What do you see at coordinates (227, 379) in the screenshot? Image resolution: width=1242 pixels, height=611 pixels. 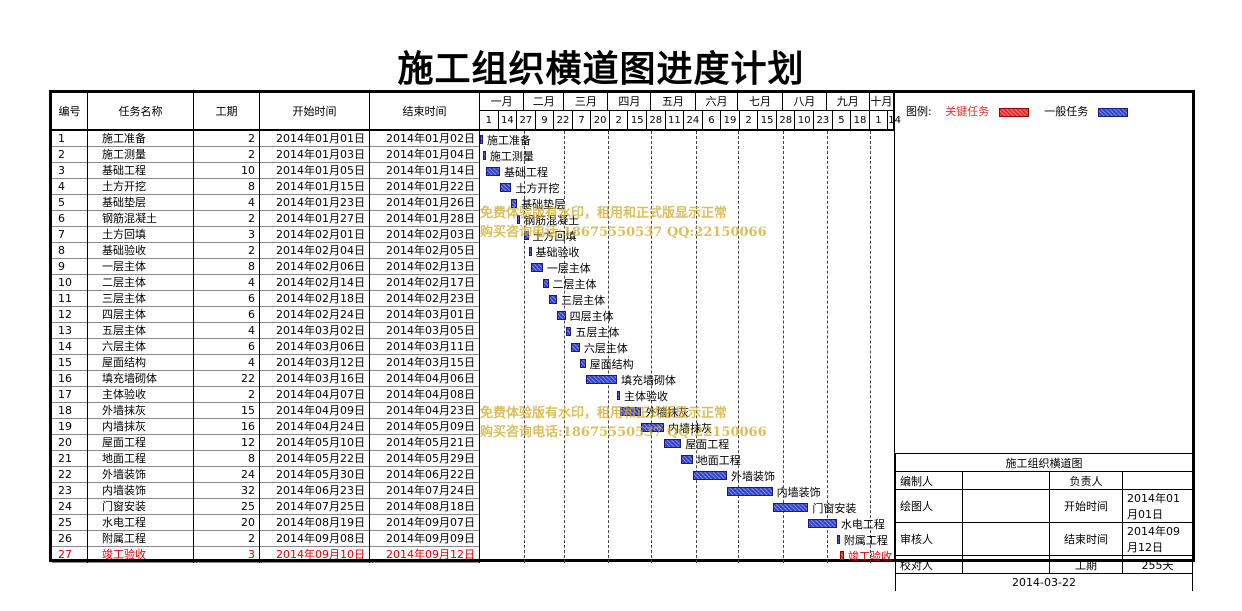 I see `task-duration: 22` at bounding box center [227, 379].